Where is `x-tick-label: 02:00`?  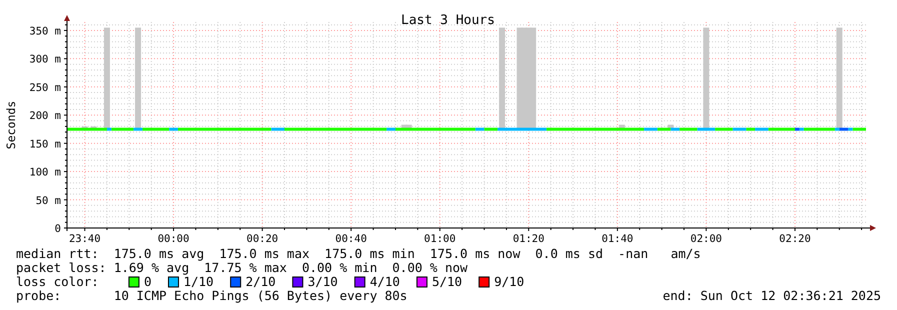
x-tick-label: 02:00 is located at coordinates (706, 239).